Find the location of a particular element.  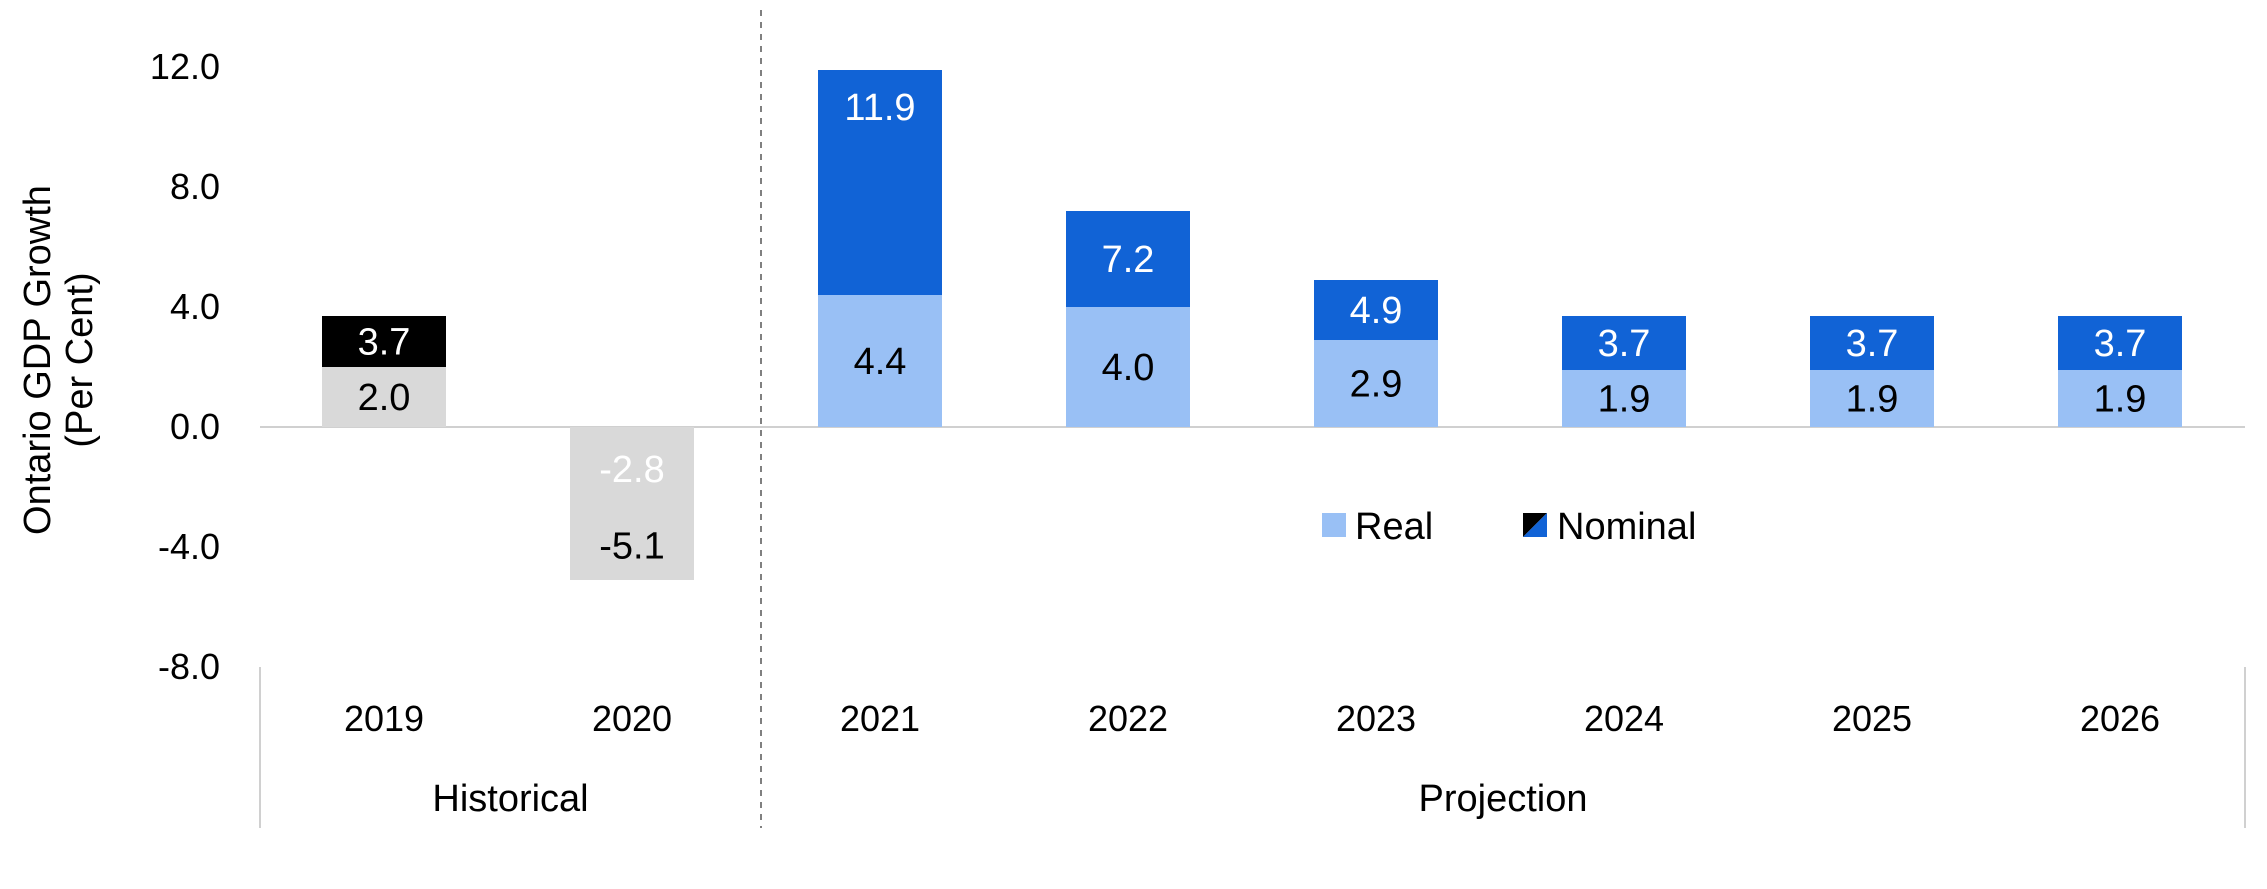

legend-swatch-nominal-blue is located at coordinates (1535, 525).